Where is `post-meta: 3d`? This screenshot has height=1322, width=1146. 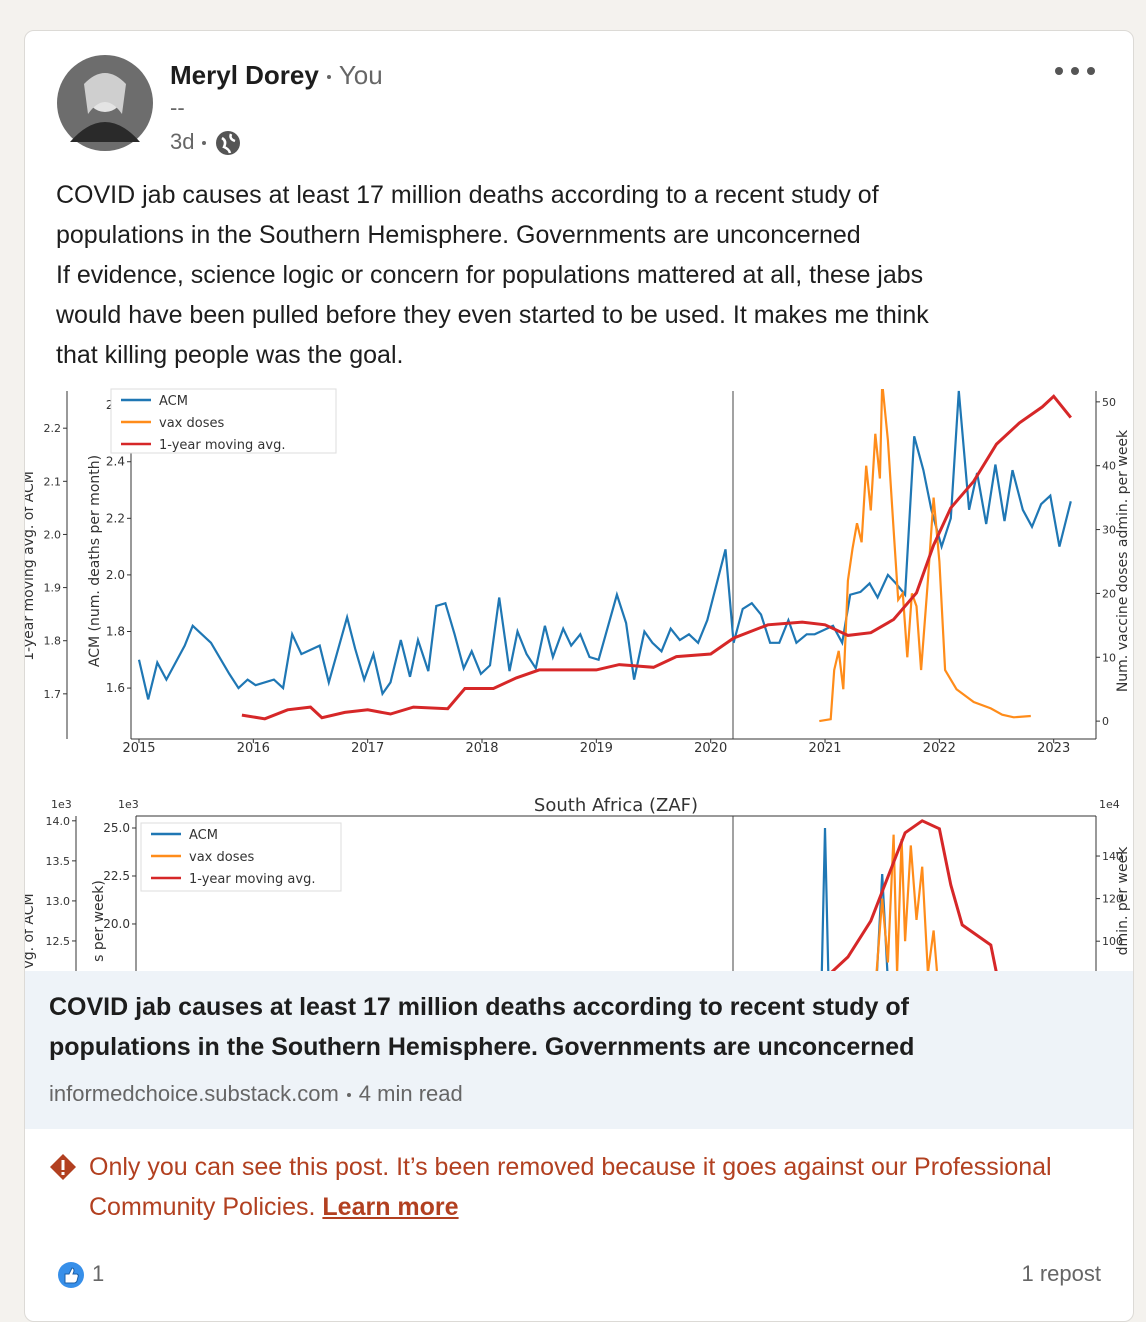
post-meta: 3d is located at coordinates (206, 142).